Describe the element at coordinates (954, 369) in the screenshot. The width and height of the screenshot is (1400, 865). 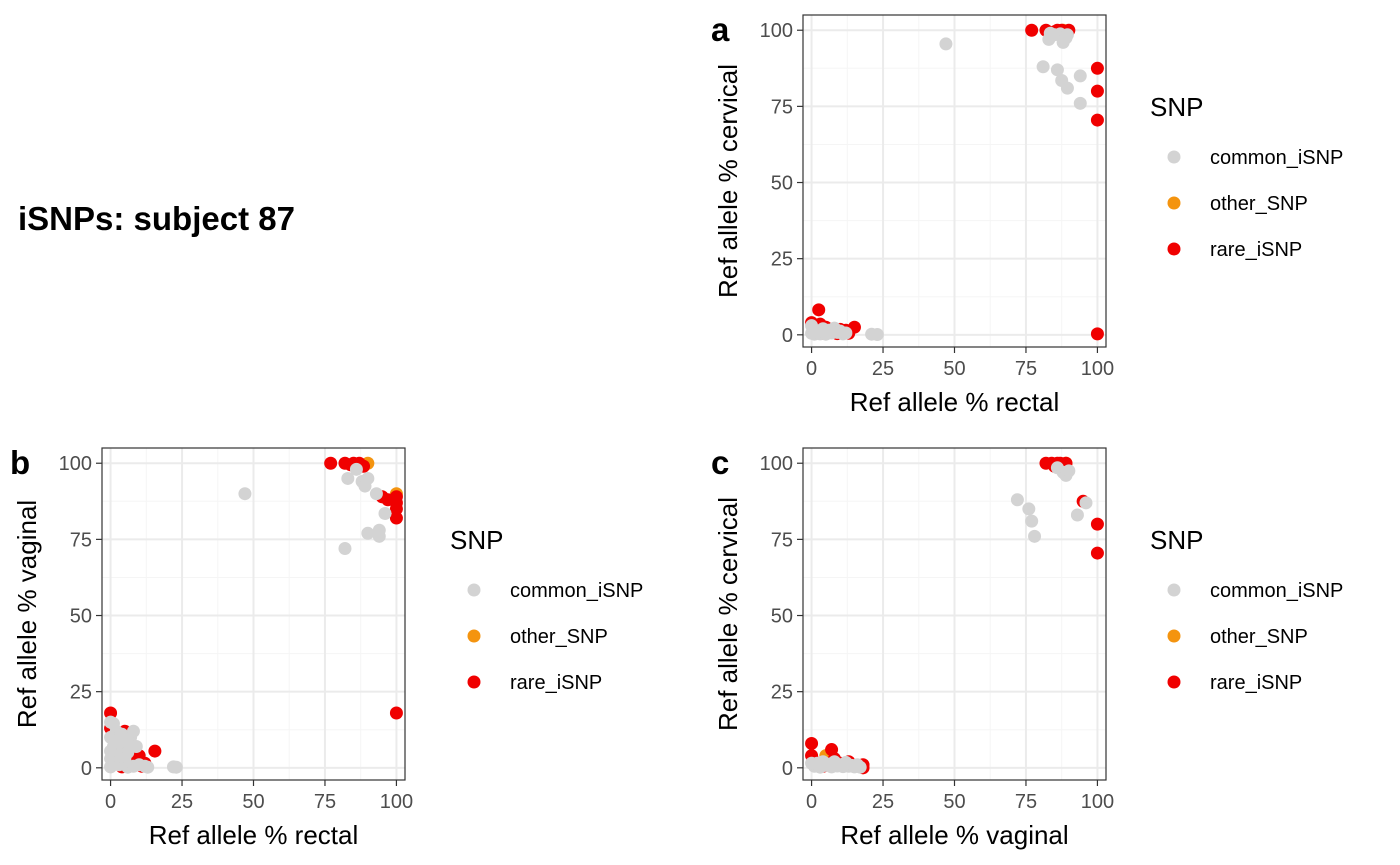
I see `x-tick-label: 50` at that location.